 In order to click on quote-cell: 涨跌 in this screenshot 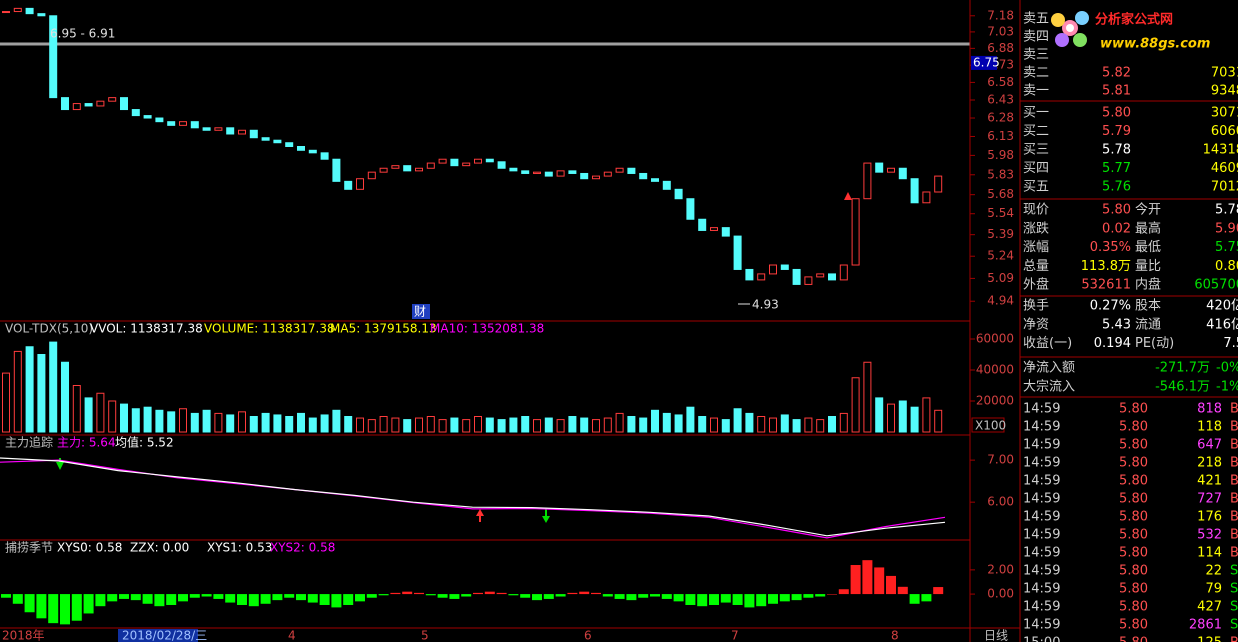, I will do `click(1036, 228)`.